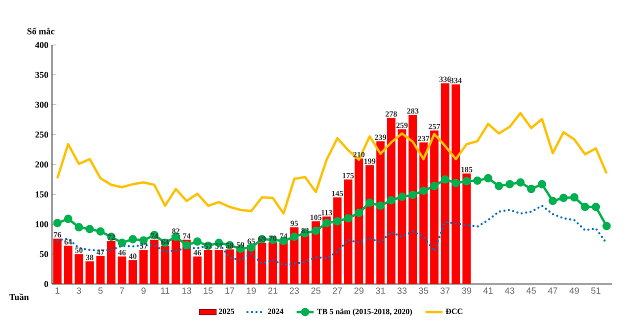  Describe the element at coordinates (165, 291) in the screenshot. I see `x-tick-label: 11` at that location.